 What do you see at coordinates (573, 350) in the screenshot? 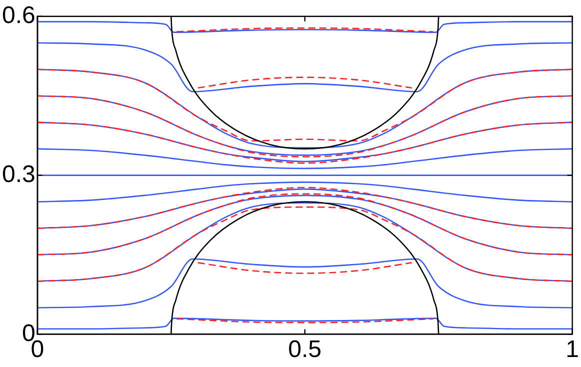
I see `x-tick-label: 1` at bounding box center [573, 350].